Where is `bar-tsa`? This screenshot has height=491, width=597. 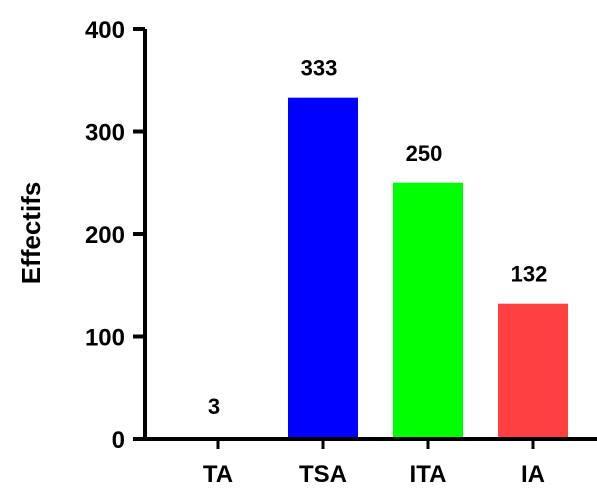
bar-tsa is located at coordinates (323, 268).